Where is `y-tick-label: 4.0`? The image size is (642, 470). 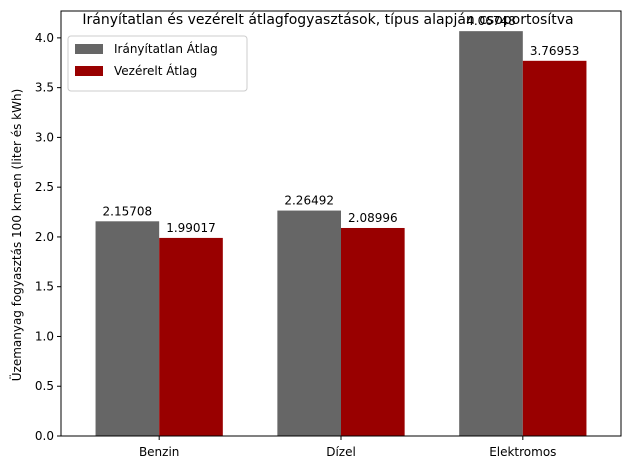 y-tick-label: 4.0 is located at coordinates (44, 38).